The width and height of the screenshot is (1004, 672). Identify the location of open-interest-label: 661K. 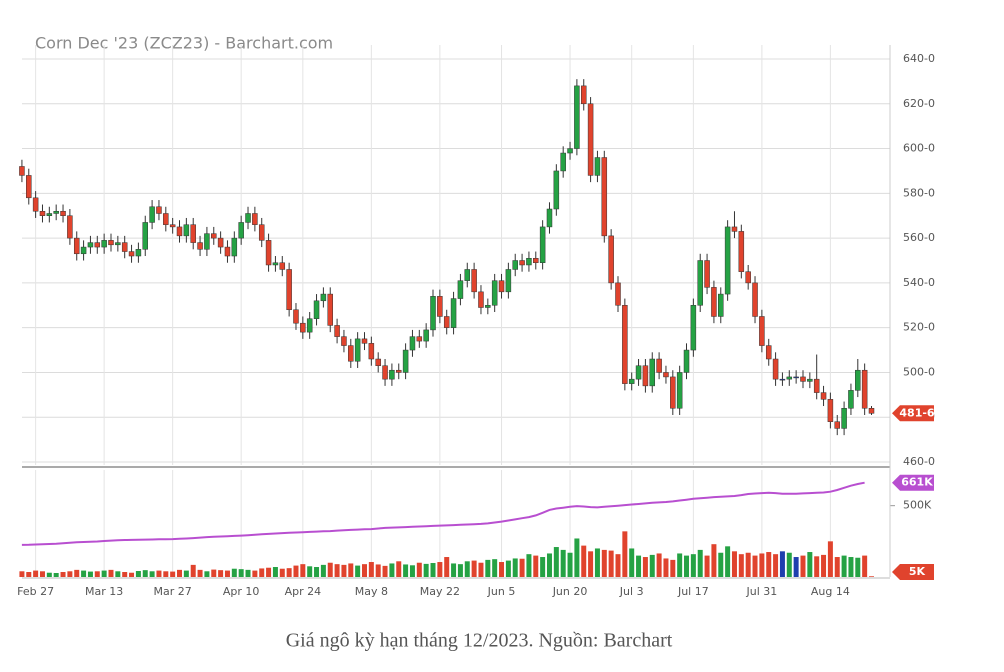
(917, 482).